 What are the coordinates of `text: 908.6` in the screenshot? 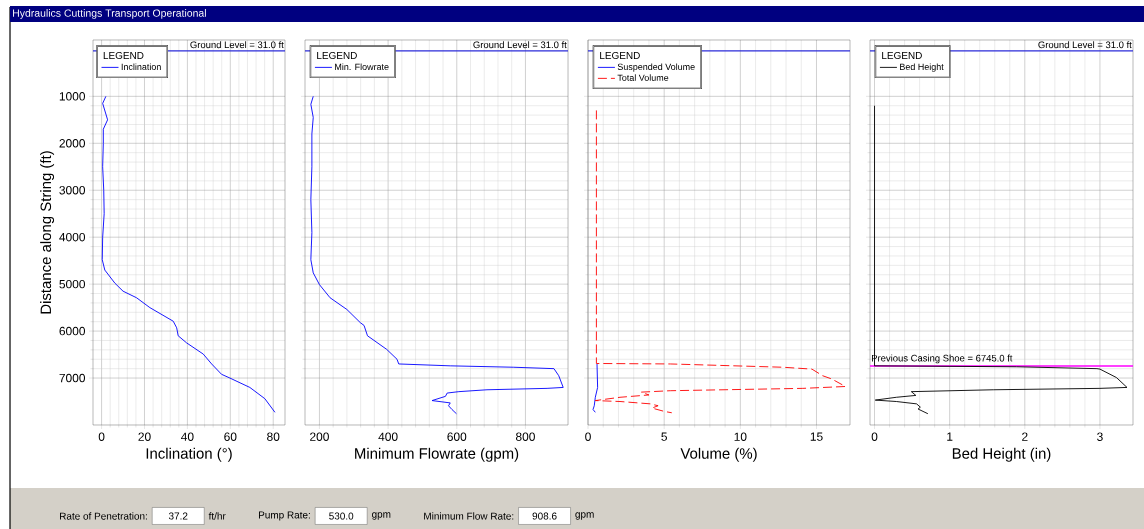 It's located at (544, 516).